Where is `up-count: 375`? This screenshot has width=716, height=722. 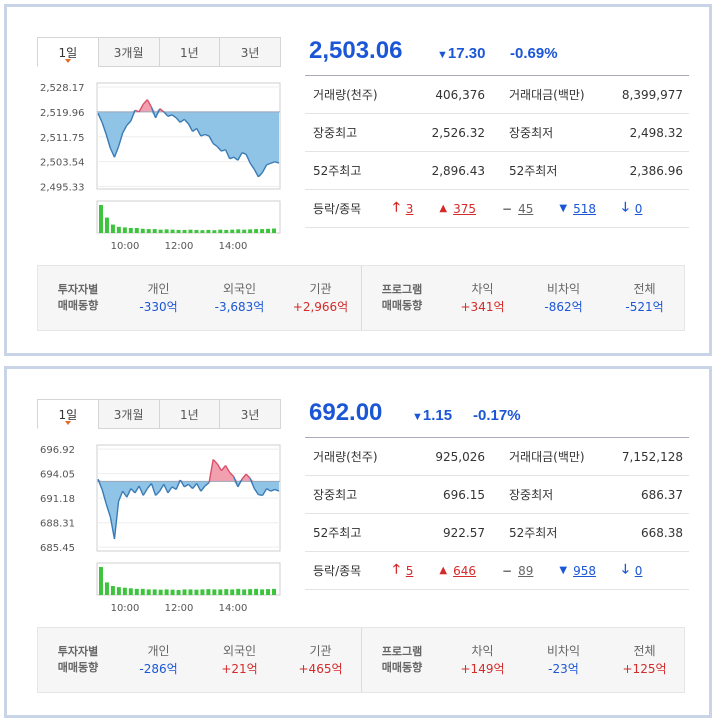
up-count: 375 is located at coordinates (465, 208).